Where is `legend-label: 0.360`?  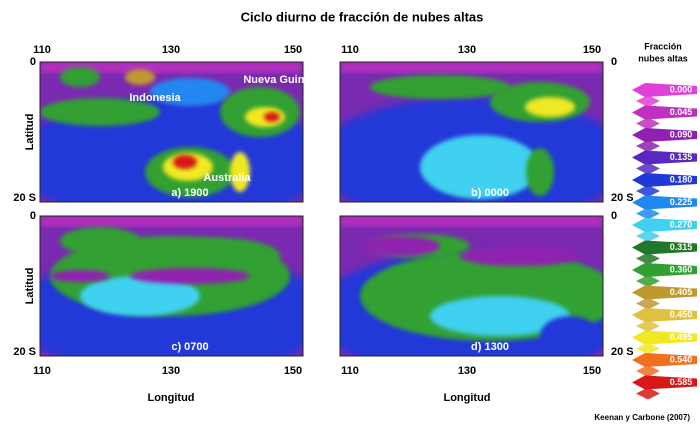 legend-label: 0.360 is located at coordinates (681, 269).